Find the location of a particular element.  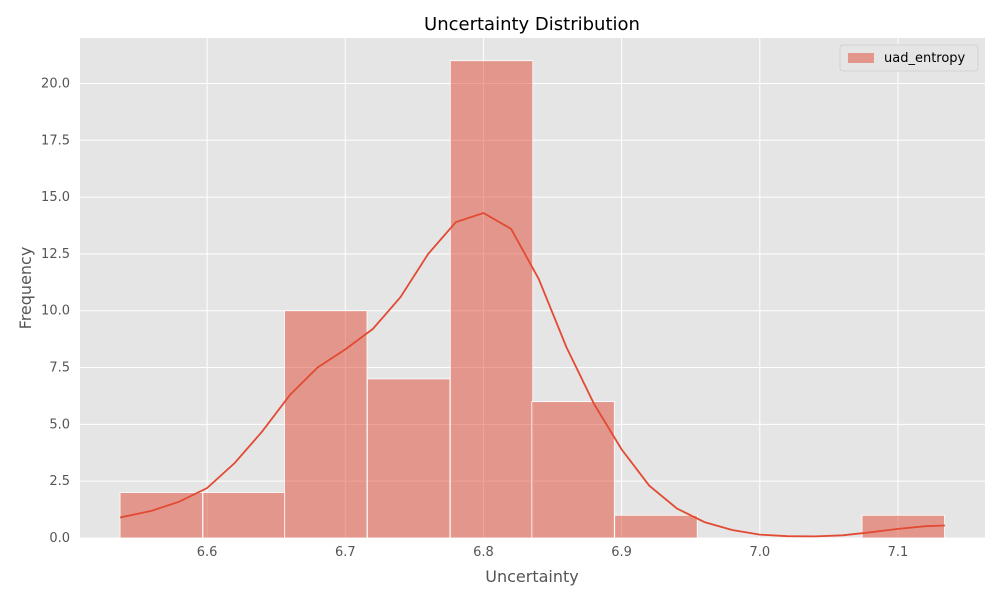

y-tick-label: 20.0 is located at coordinates (55, 83).